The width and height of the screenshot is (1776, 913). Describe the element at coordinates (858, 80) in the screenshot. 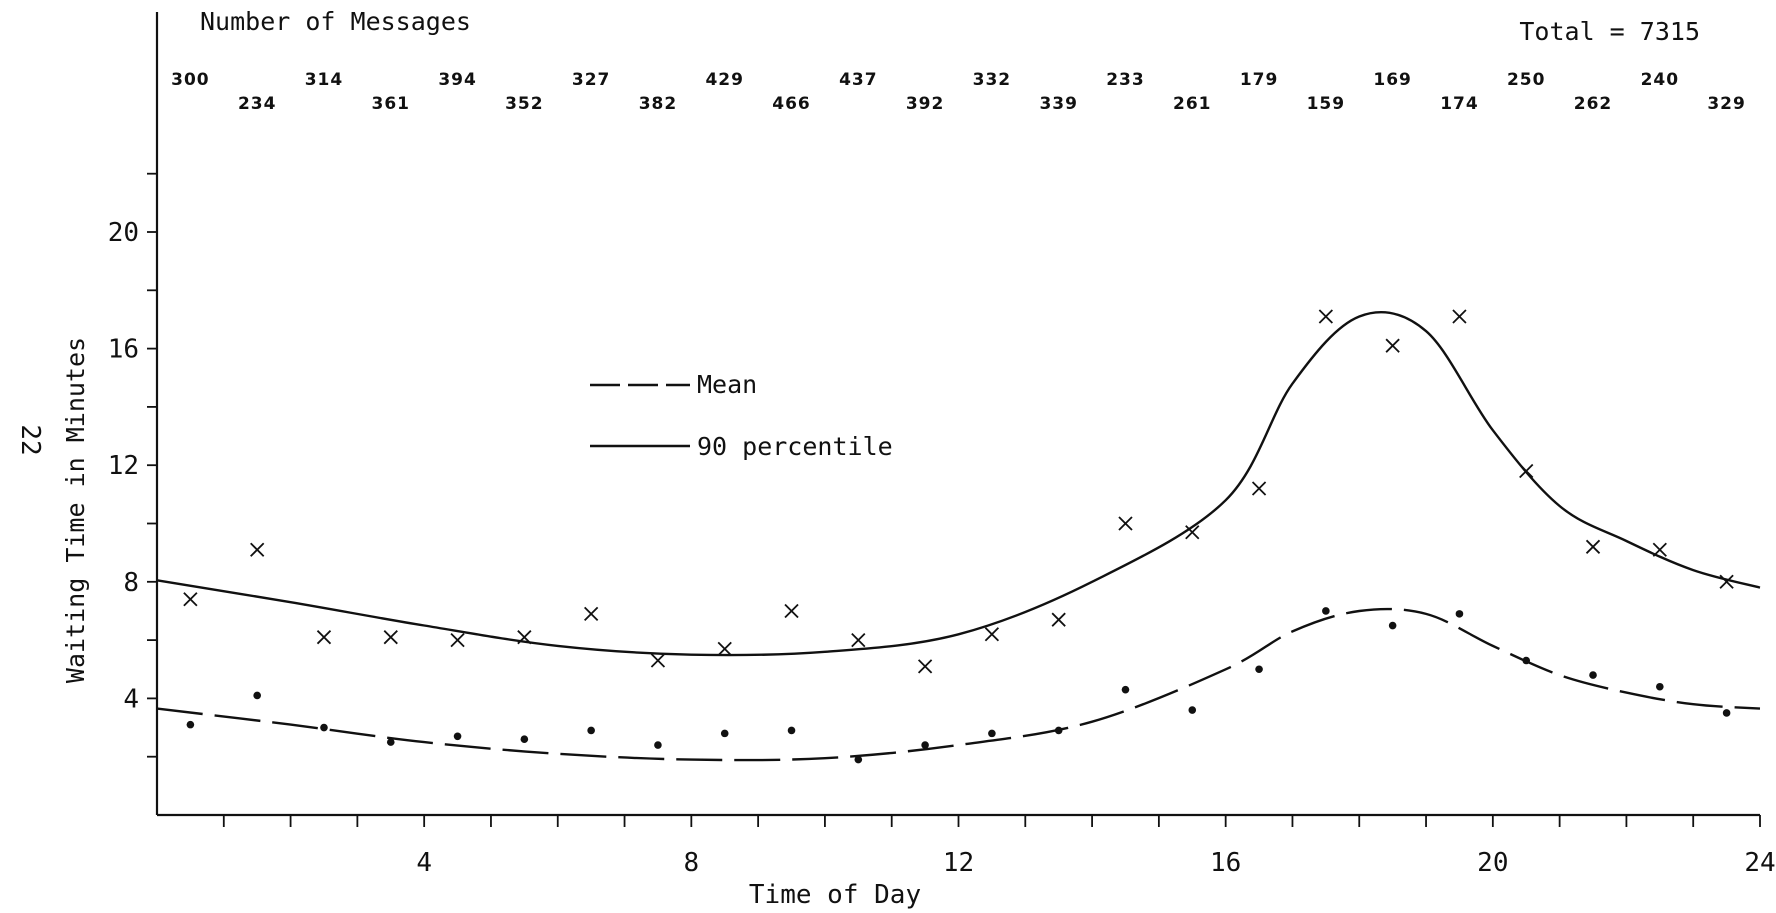

I see `message-count-label: 437` at that location.